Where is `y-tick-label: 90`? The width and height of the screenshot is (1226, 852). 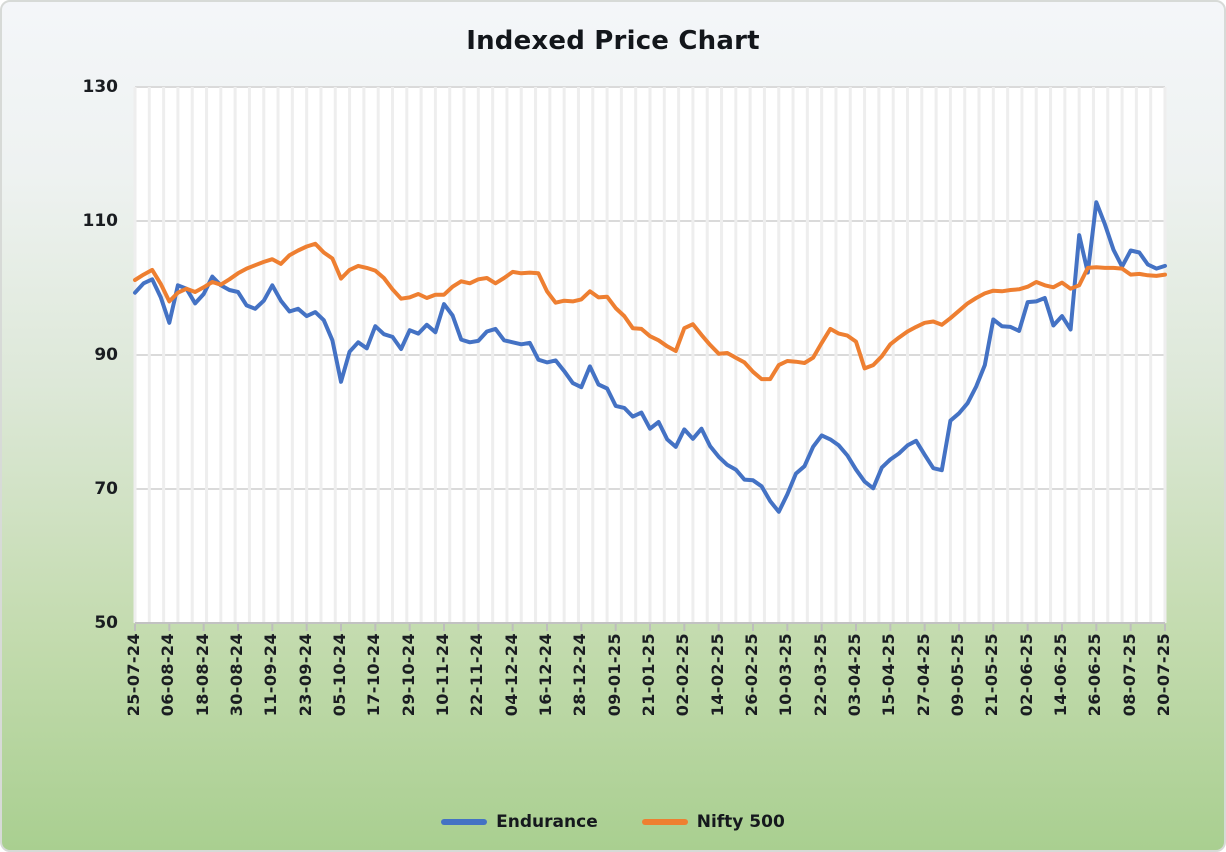 y-tick-label: 90 is located at coordinates (106, 355).